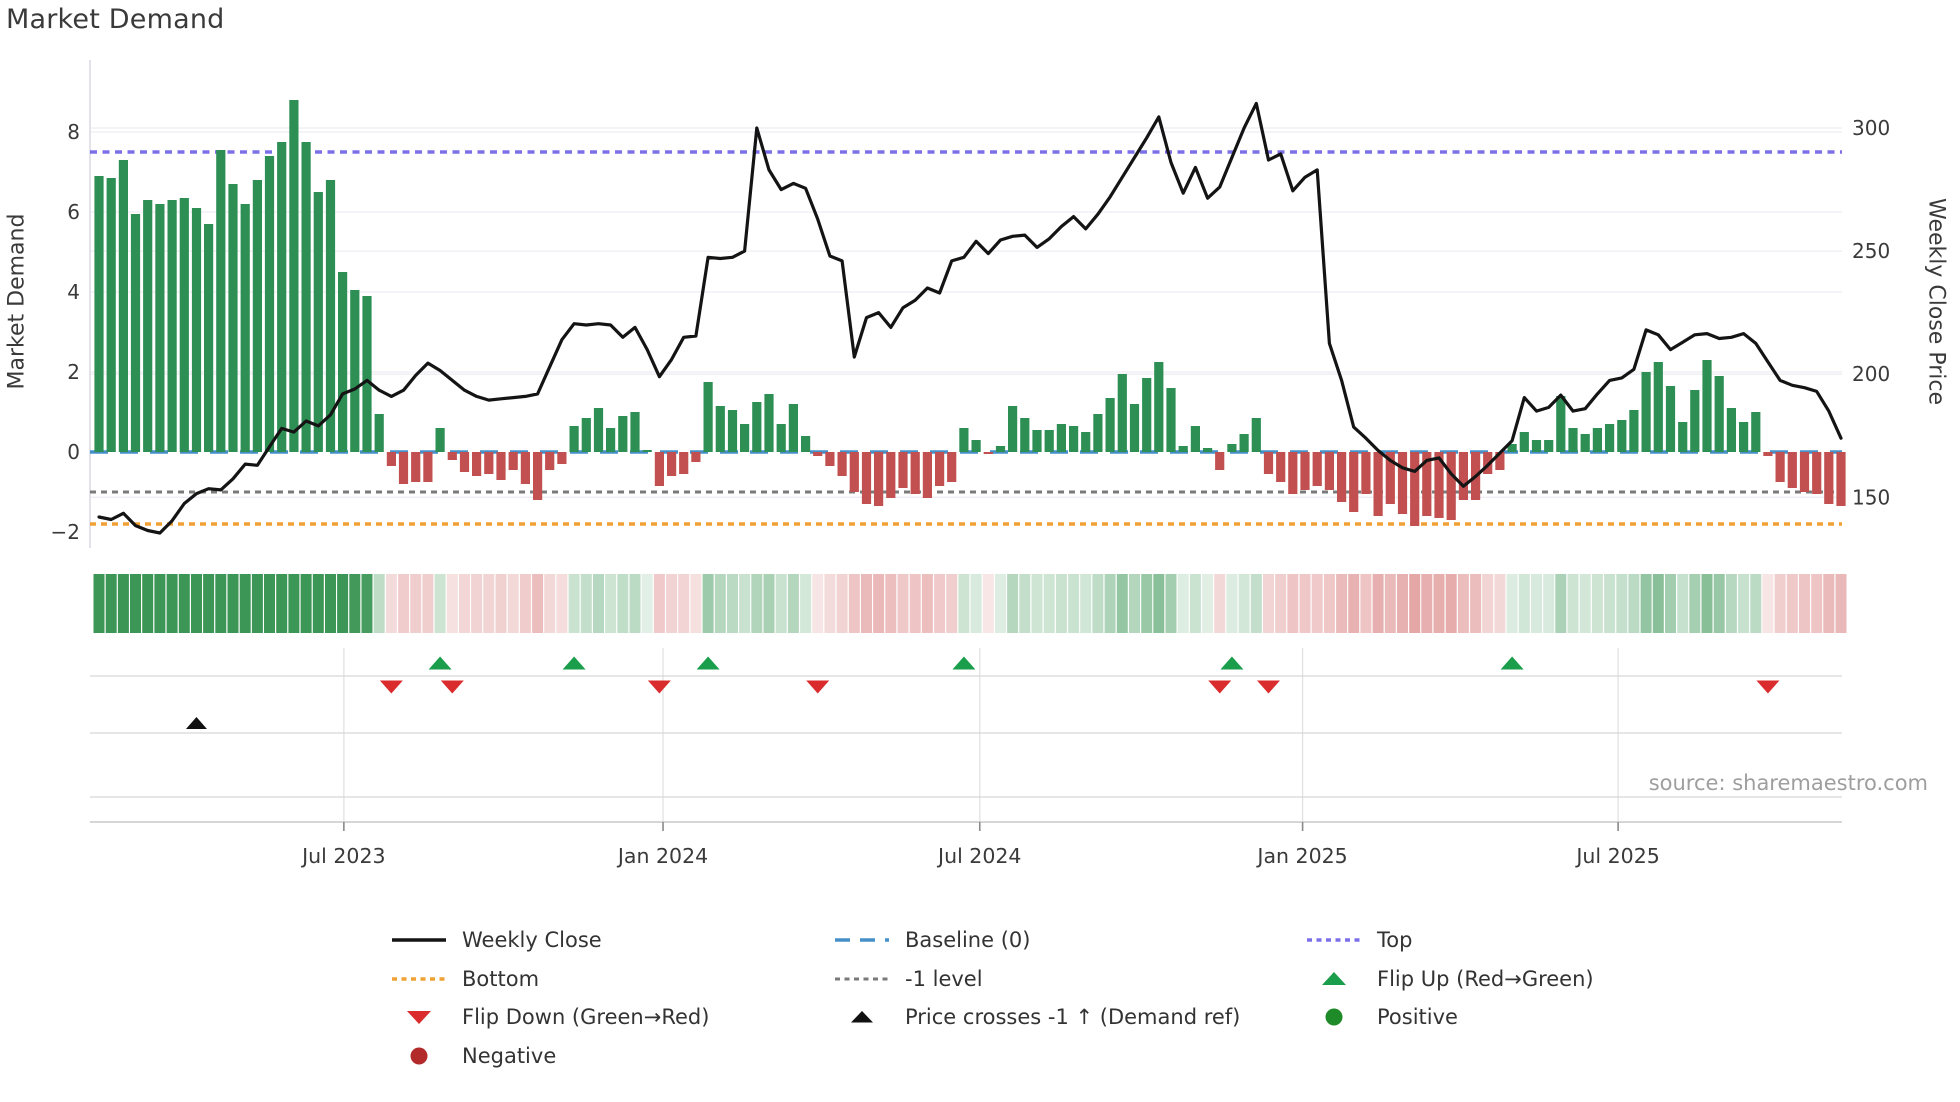 This screenshot has height=1102, width=1960. Describe the element at coordinates (1871, 251) in the screenshot. I see `right-tick-label: 250` at that location.